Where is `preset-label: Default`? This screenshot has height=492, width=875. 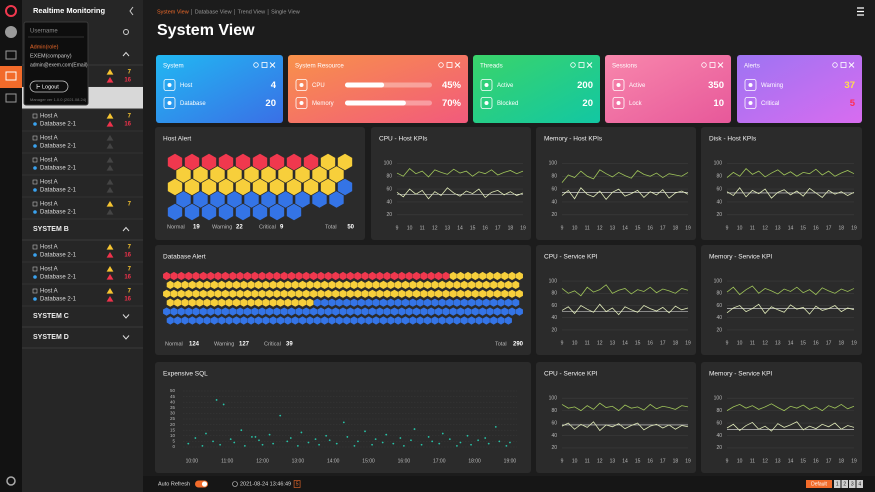
preset-label: Default is located at coordinates (819, 485).